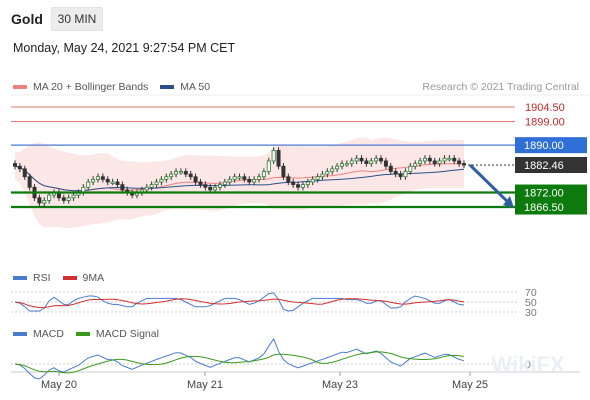  Describe the element at coordinates (544, 166) in the screenshot. I see `current-price-label: 1882.46` at that location.